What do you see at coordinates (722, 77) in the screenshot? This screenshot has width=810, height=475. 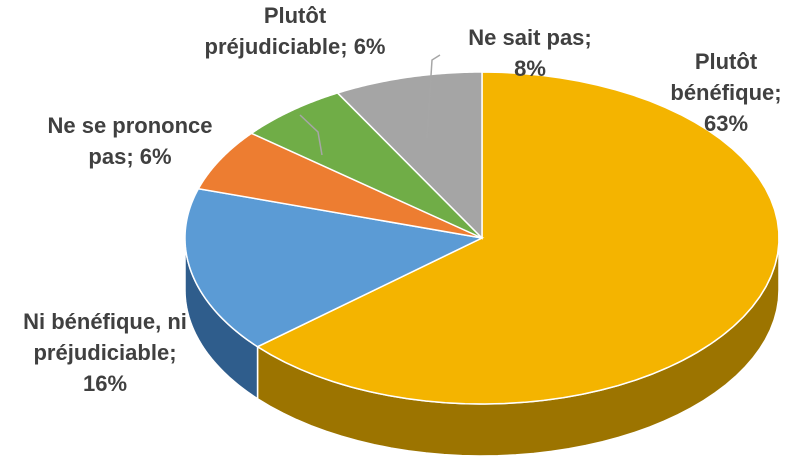 I see `category-name: Plutôt bénéfique` at bounding box center [722, 77].